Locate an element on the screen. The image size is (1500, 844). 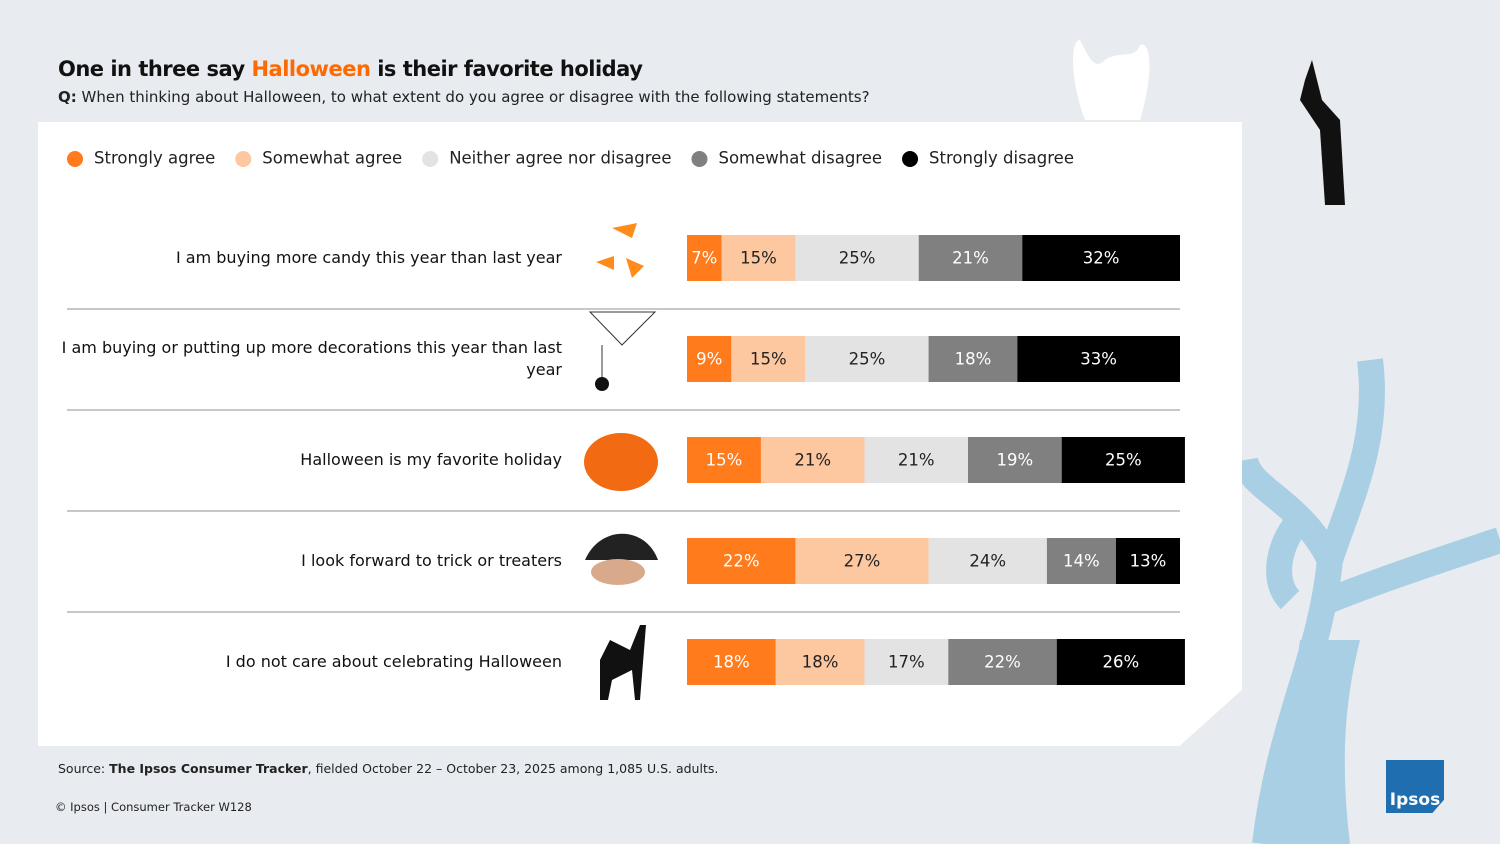
value-label: 9% is located at coordinates (709, 359).